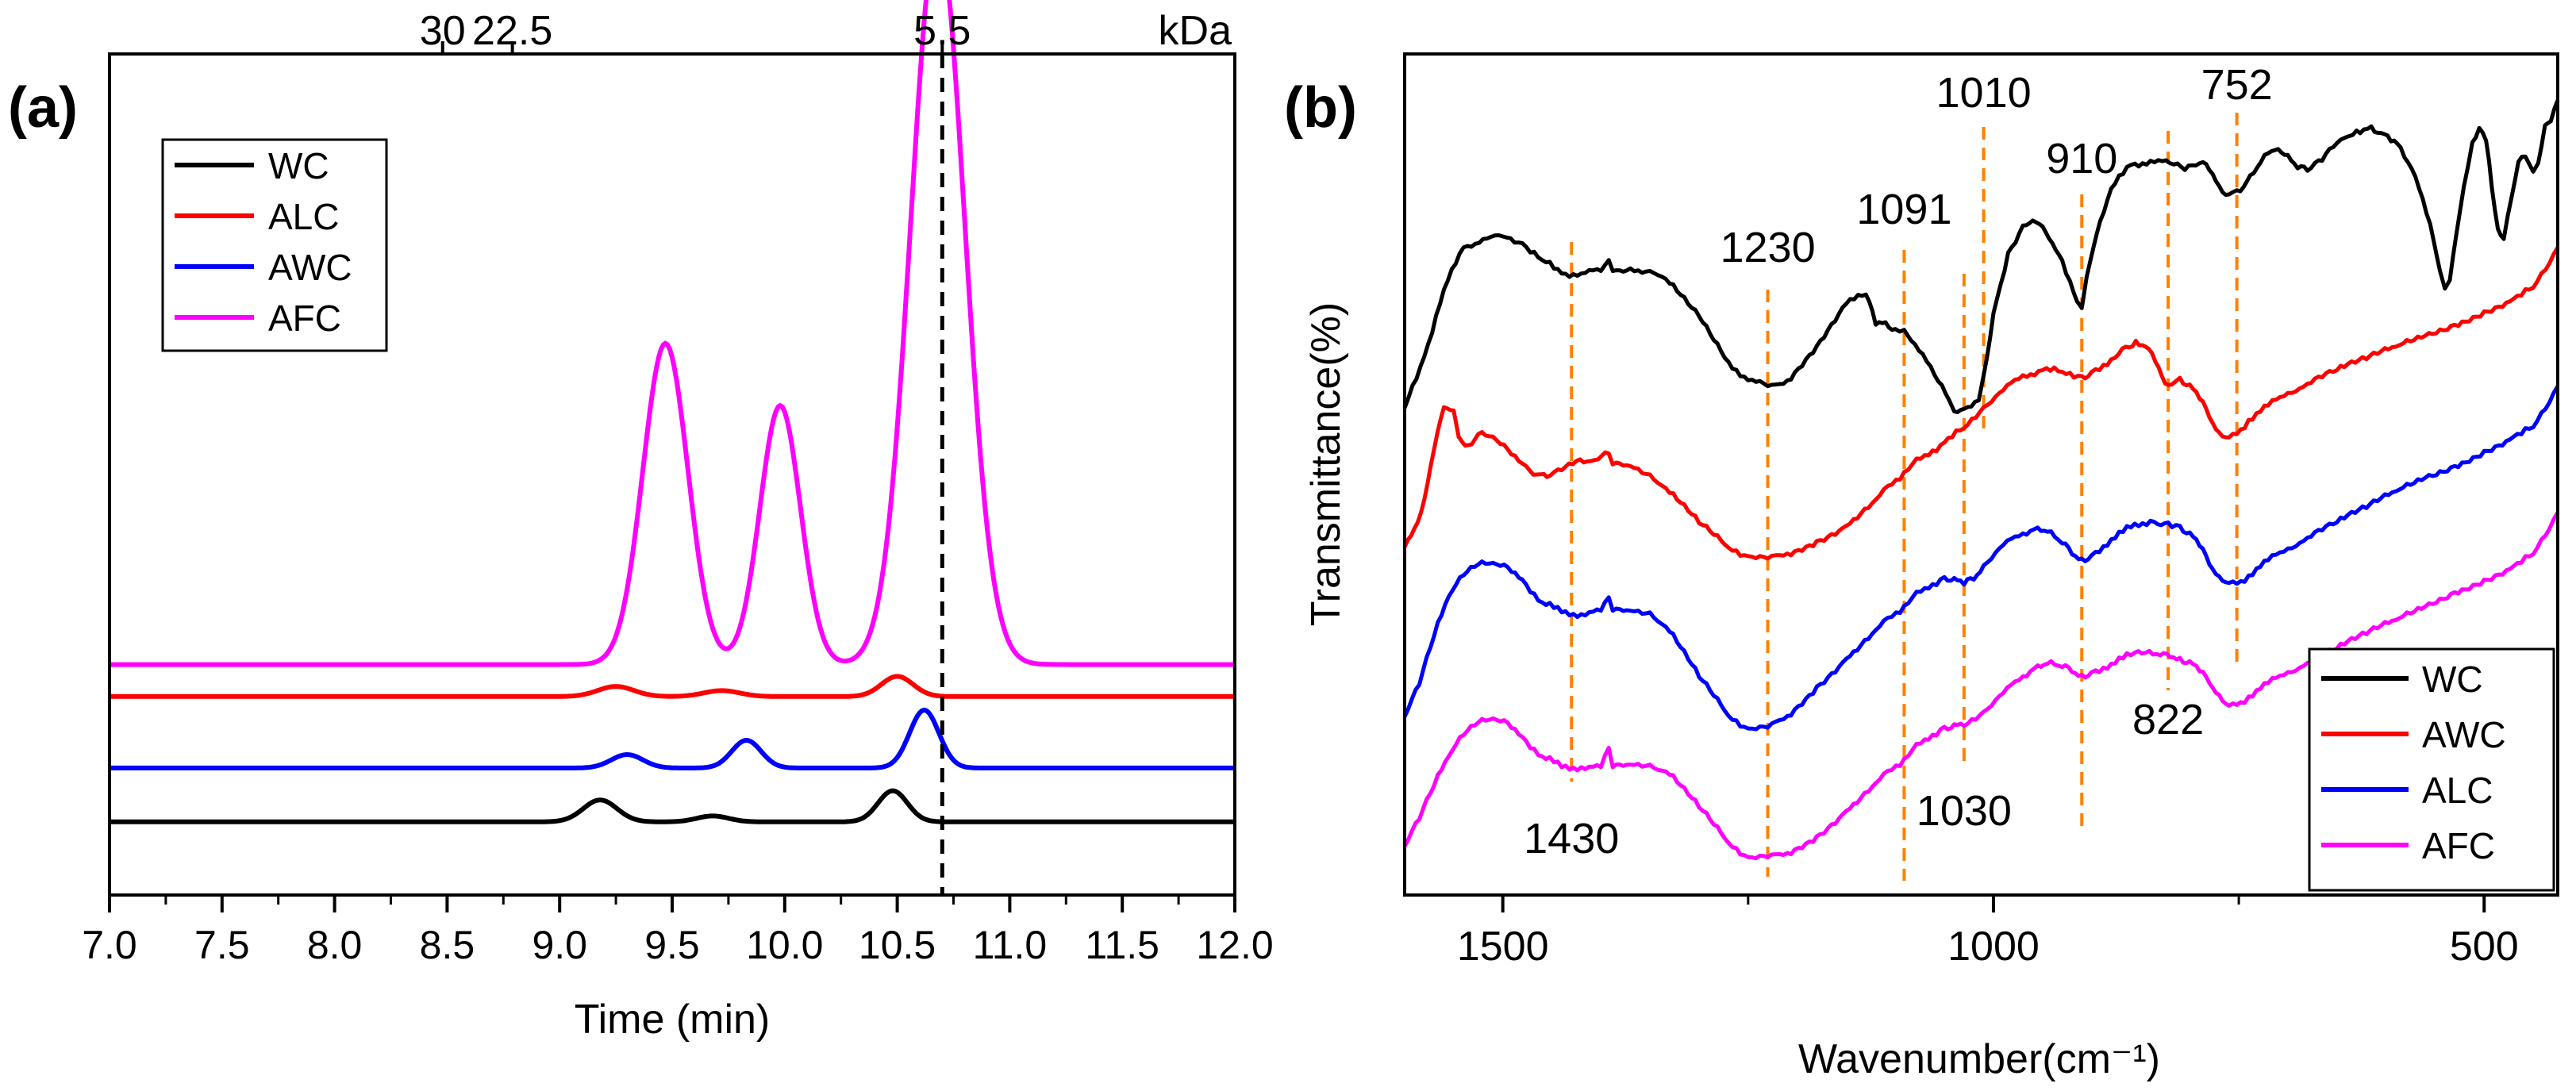 This screenshot has height=1091, width=2576. What do you see at coordinates (109, 945) in the screenshot?
I see `a-x-tick-label: 7.0` at bounding box center [109, 945].